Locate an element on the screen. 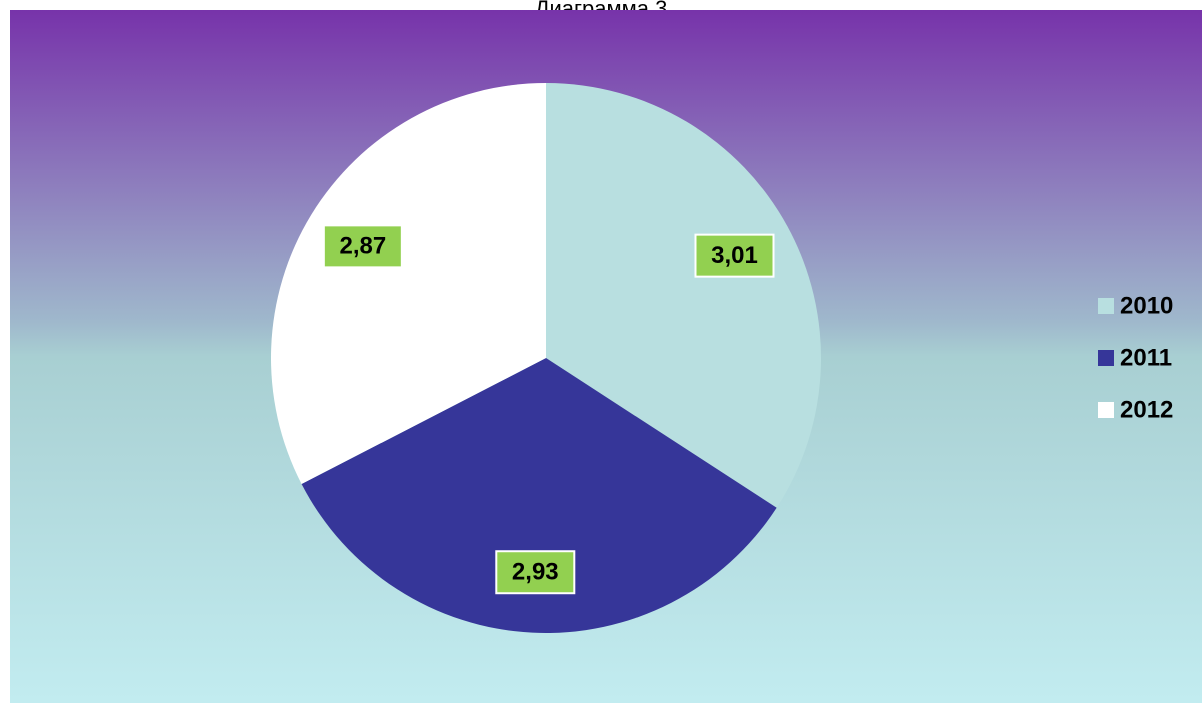 The width and height of the screenshot is (1202, 703). data-label: 3,01 is located at coordinates (734, 255).